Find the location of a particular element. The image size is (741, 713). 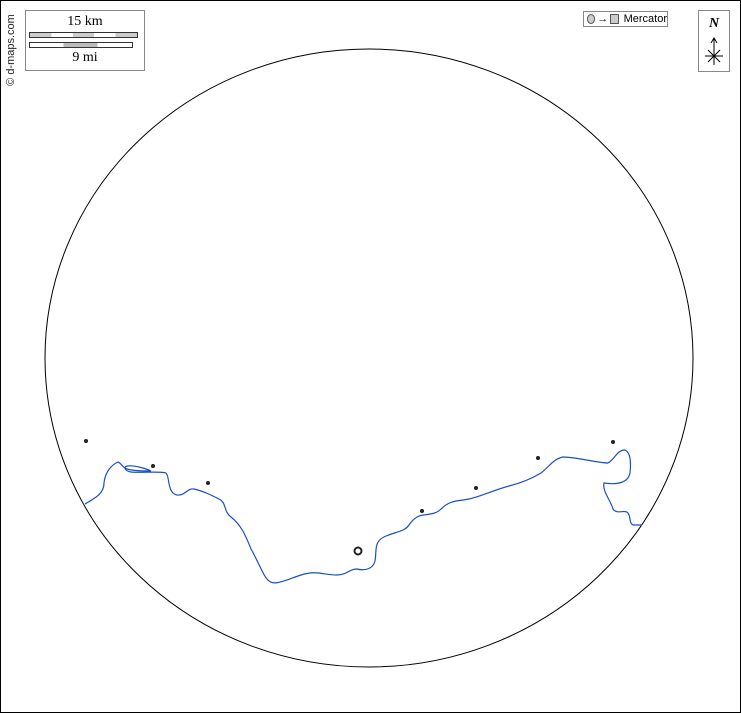

mi-bar is located at coordinates (81, 45).